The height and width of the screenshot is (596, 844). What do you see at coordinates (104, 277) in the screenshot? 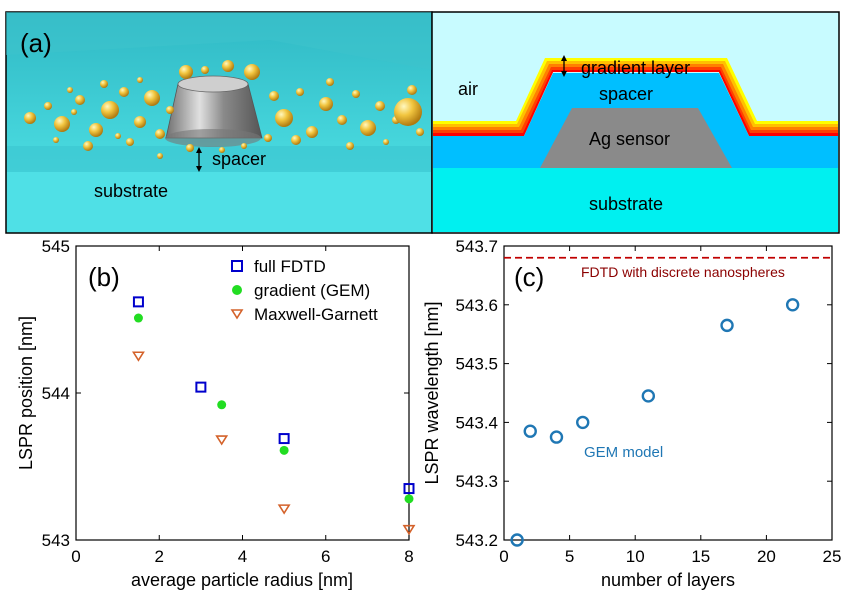
I see `chart-b-panel-label: (b)` at bounding box center [104, 277].